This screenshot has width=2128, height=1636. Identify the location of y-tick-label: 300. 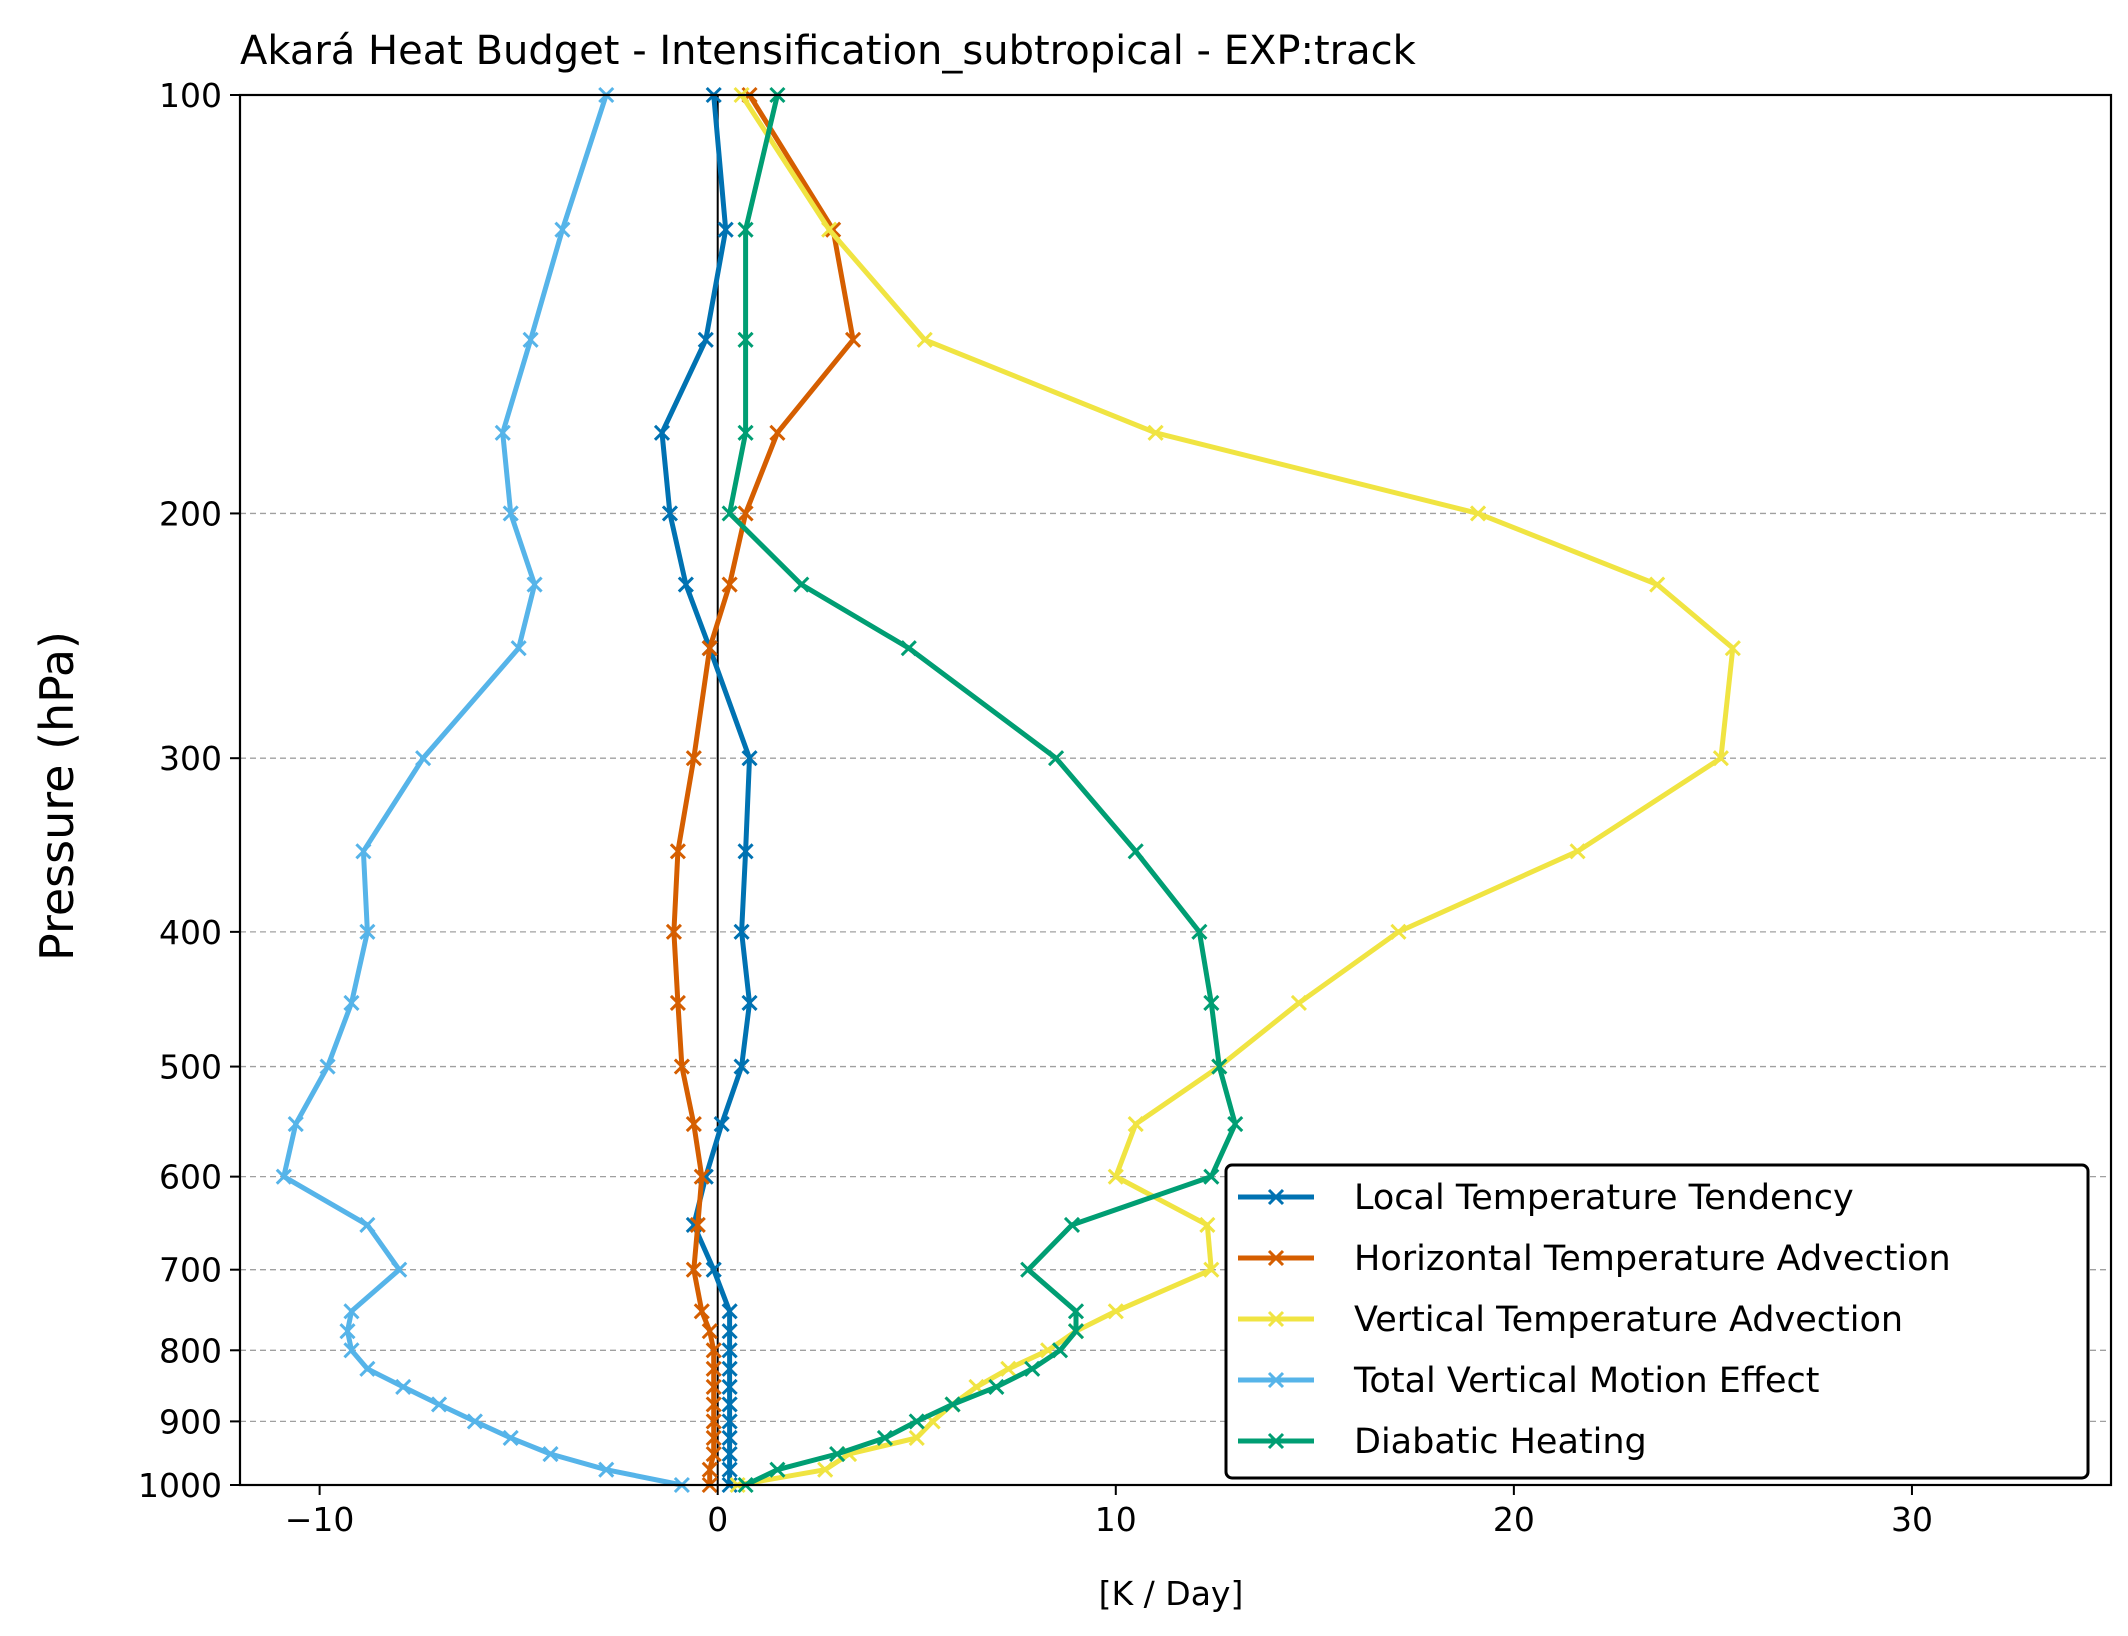
(190, 758).